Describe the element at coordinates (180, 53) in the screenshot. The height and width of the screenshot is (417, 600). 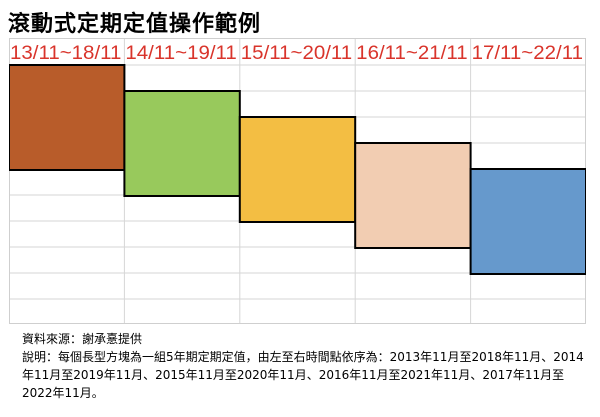
I see `period-label: 14/11~19/11` at that location.